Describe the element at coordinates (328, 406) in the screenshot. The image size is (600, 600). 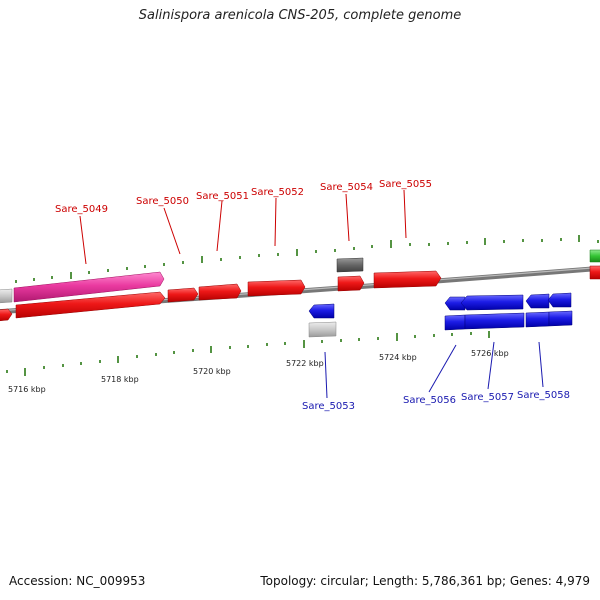
I see `gene-label-sare-5053: Sare_5053` at that location.